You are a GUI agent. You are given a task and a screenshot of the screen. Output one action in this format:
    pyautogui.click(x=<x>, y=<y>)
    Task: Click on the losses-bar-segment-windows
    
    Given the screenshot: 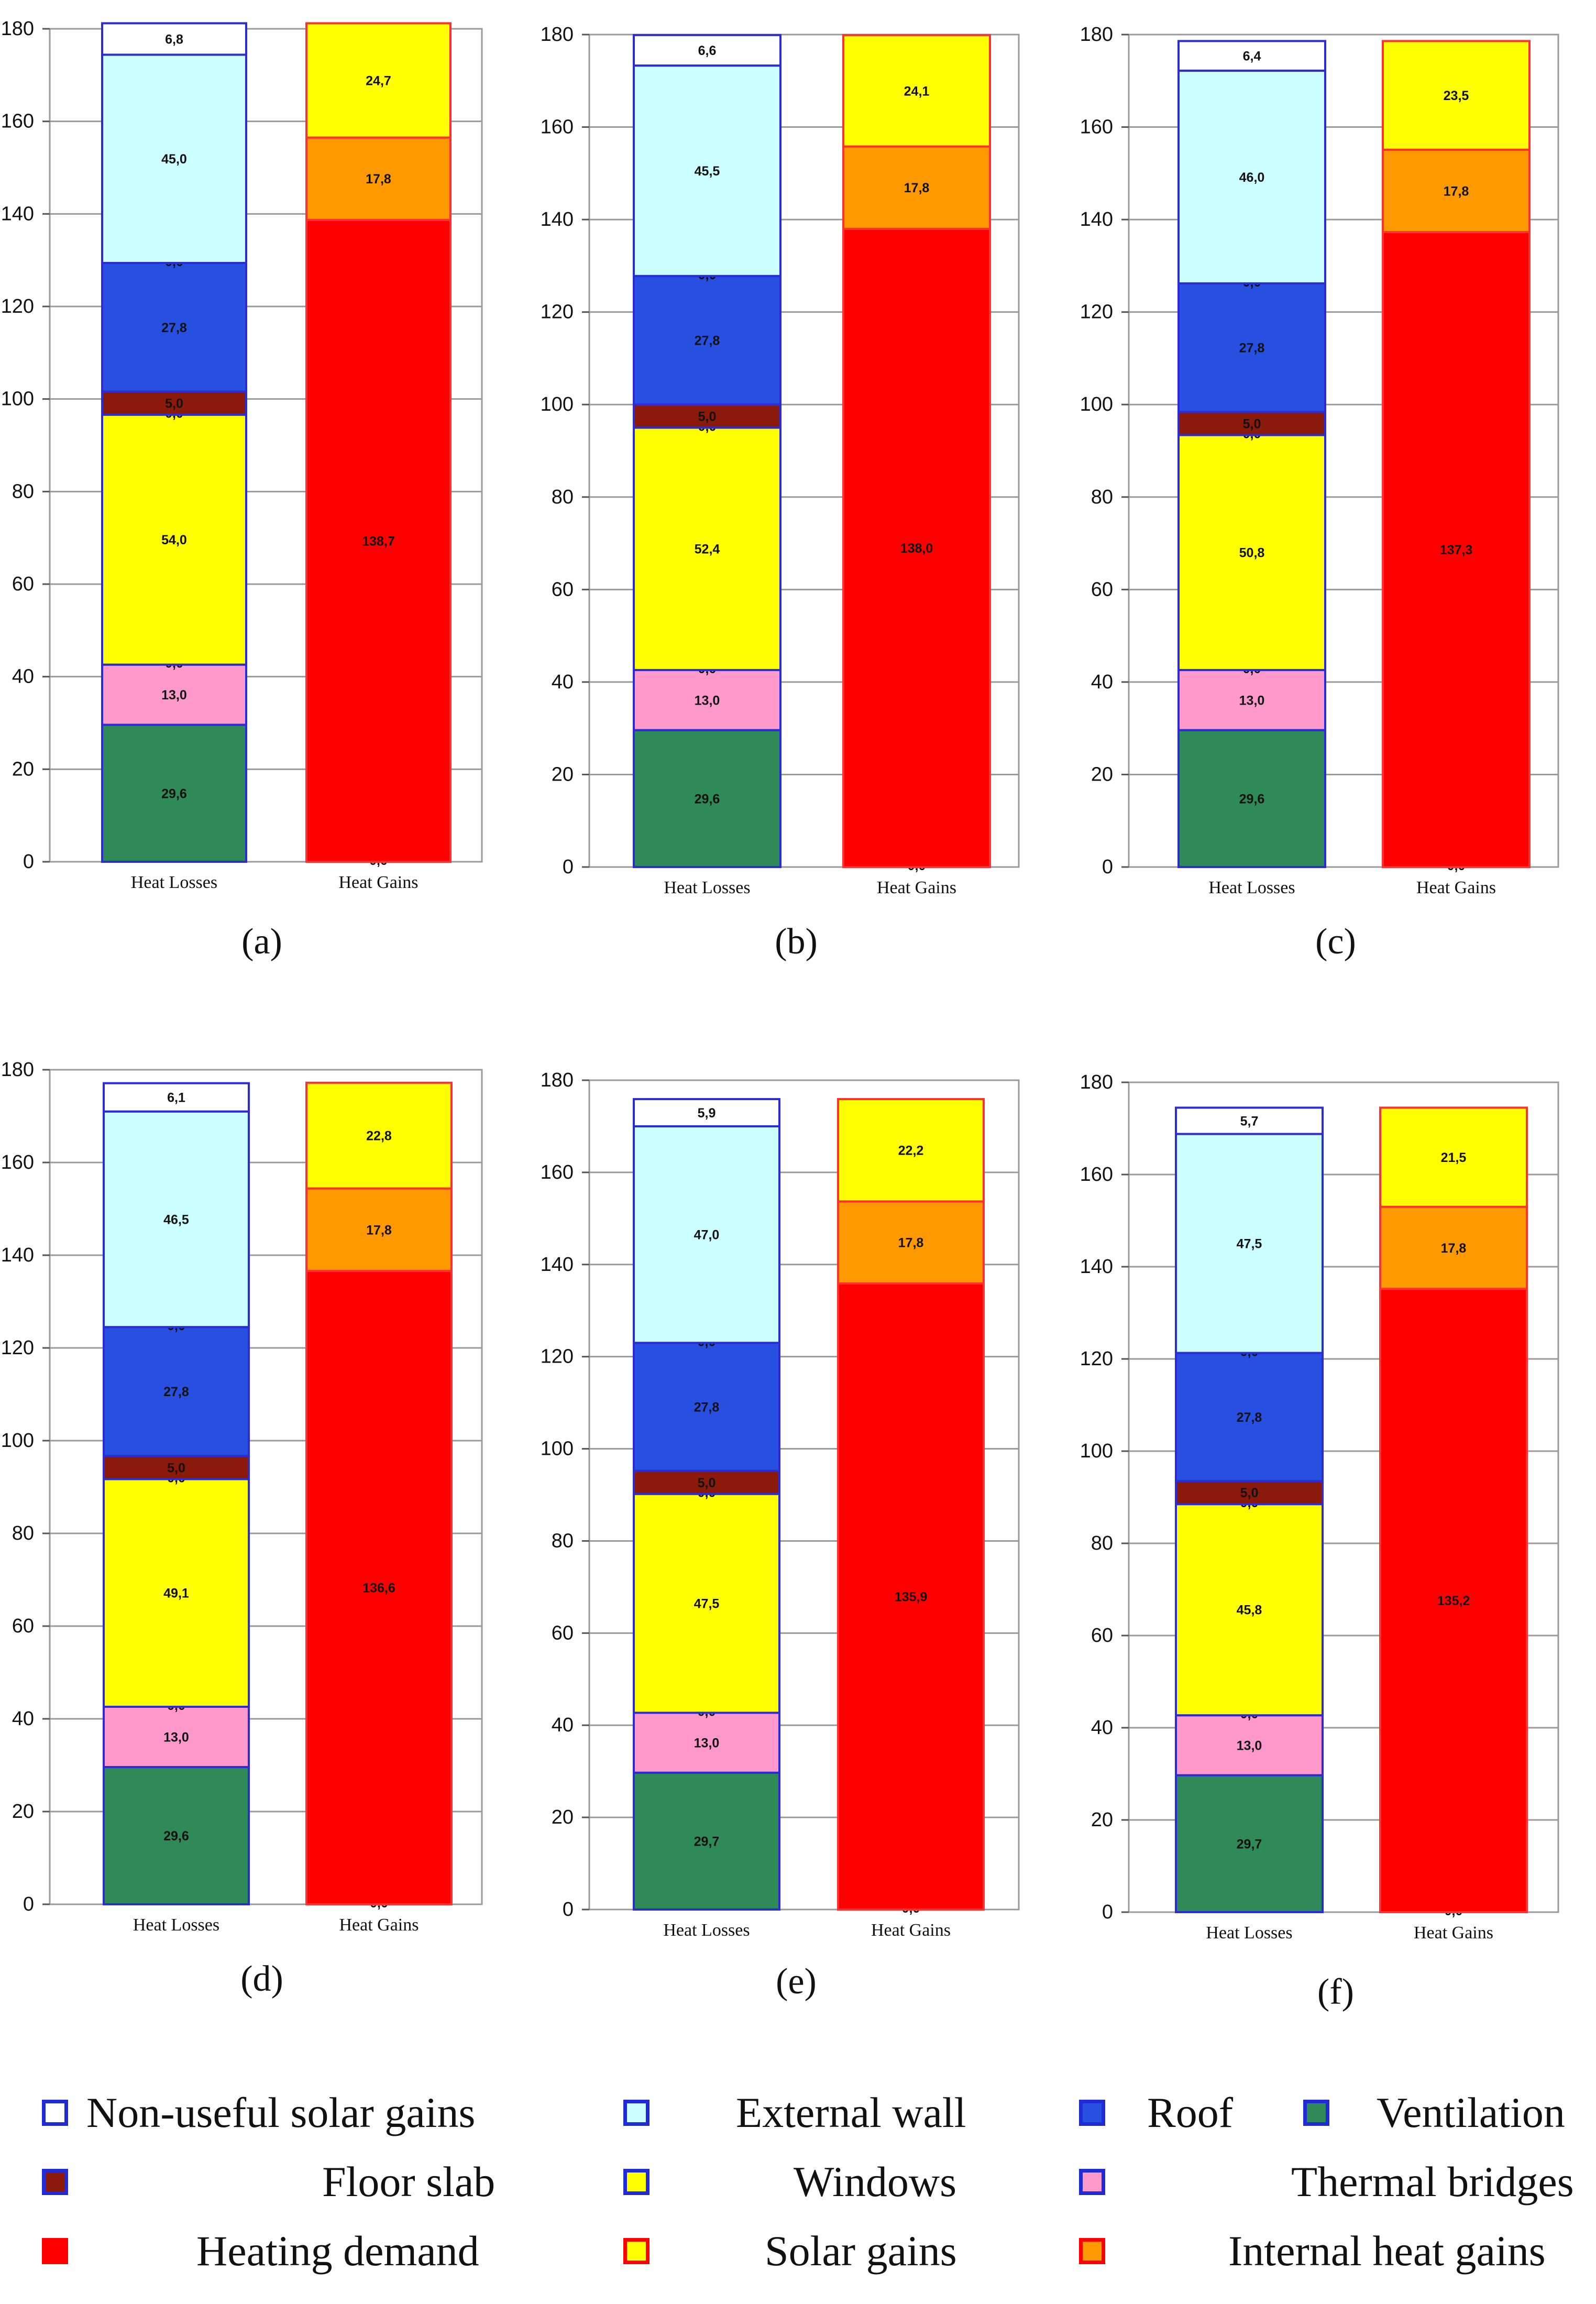 What is the action you would take?
    pyautogui.click(x=707, y=548)
    